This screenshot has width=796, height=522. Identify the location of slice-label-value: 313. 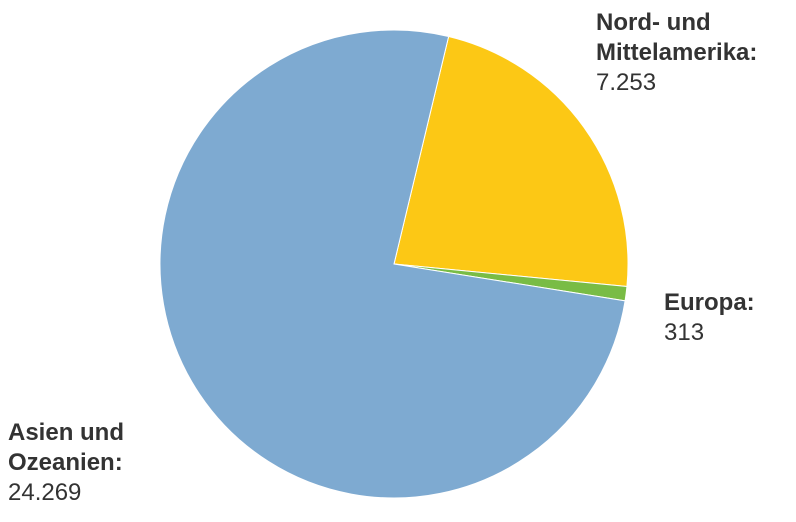
(684, 332).